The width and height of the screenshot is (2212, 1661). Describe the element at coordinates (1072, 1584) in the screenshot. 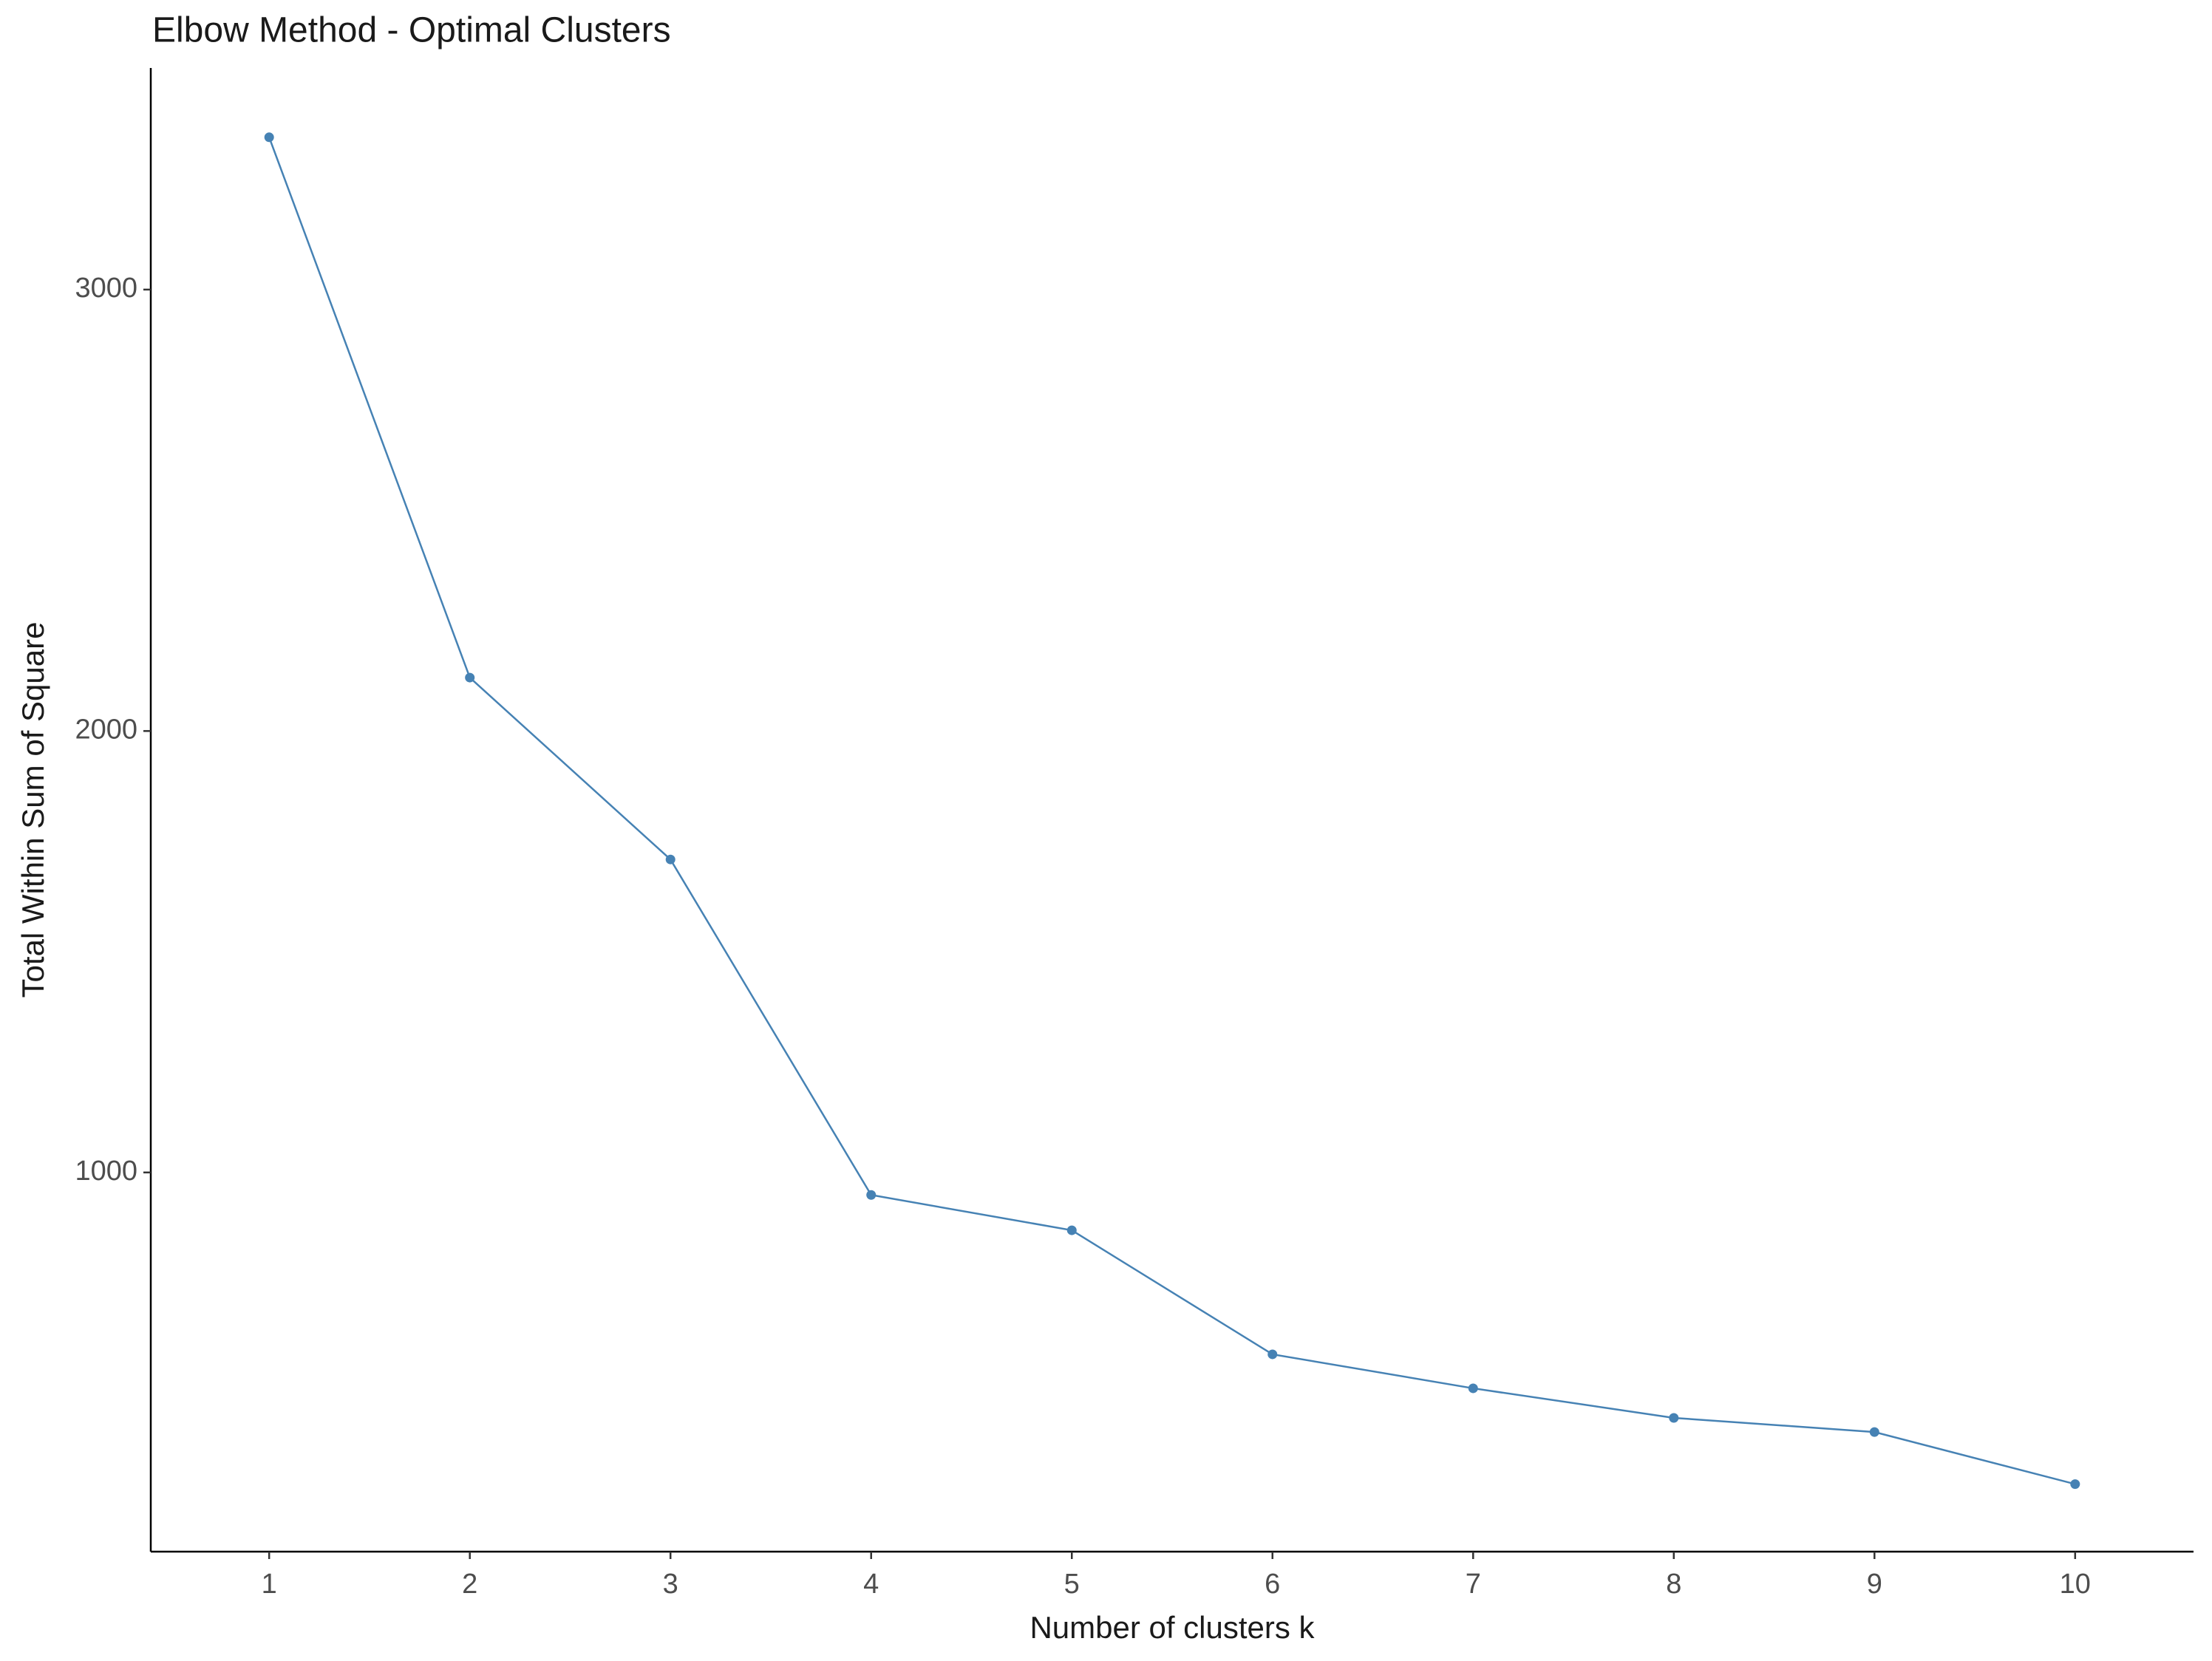

I see `x-tick-label: 5` at that location.